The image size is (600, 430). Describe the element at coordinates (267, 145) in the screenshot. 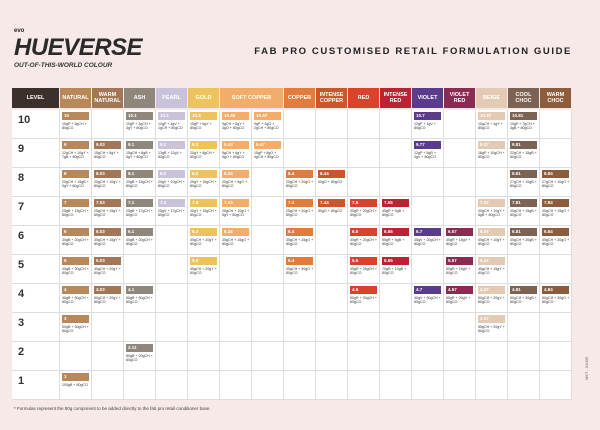

I see `shade-code: 9.47` at that location.